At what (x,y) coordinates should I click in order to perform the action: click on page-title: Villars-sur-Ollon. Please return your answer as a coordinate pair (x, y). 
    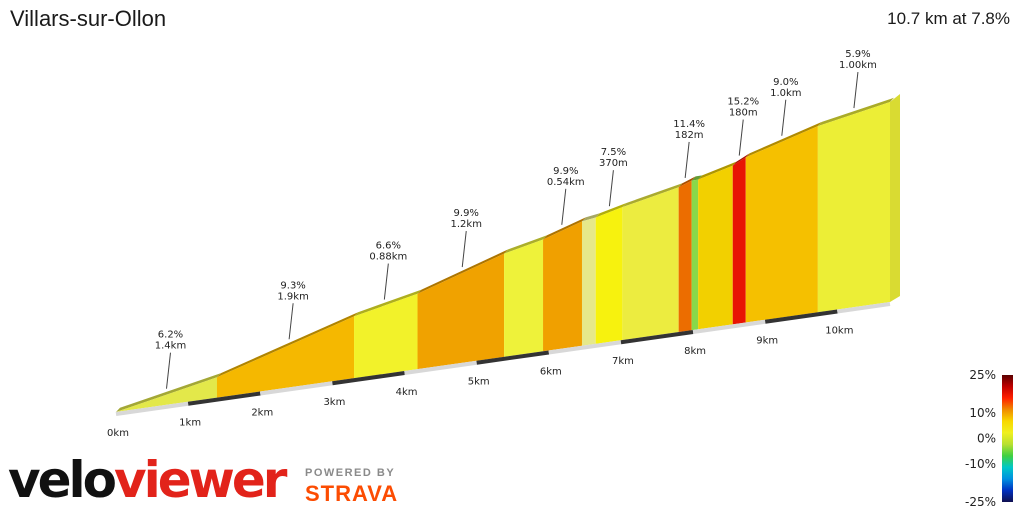
    Looking at the image, I should click on (88, 18).